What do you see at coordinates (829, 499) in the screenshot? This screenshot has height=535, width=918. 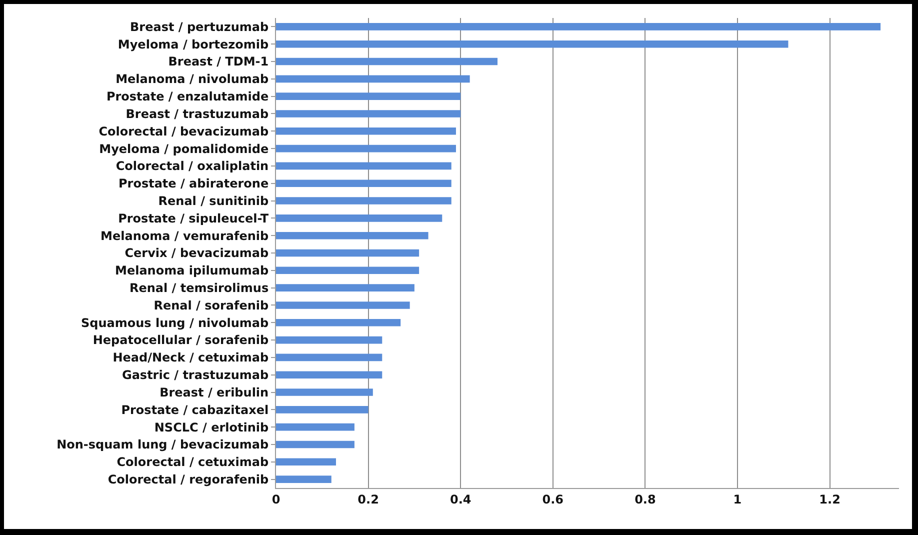 I see `x-tick-label: 1.2` at bounding box center [829, 499].